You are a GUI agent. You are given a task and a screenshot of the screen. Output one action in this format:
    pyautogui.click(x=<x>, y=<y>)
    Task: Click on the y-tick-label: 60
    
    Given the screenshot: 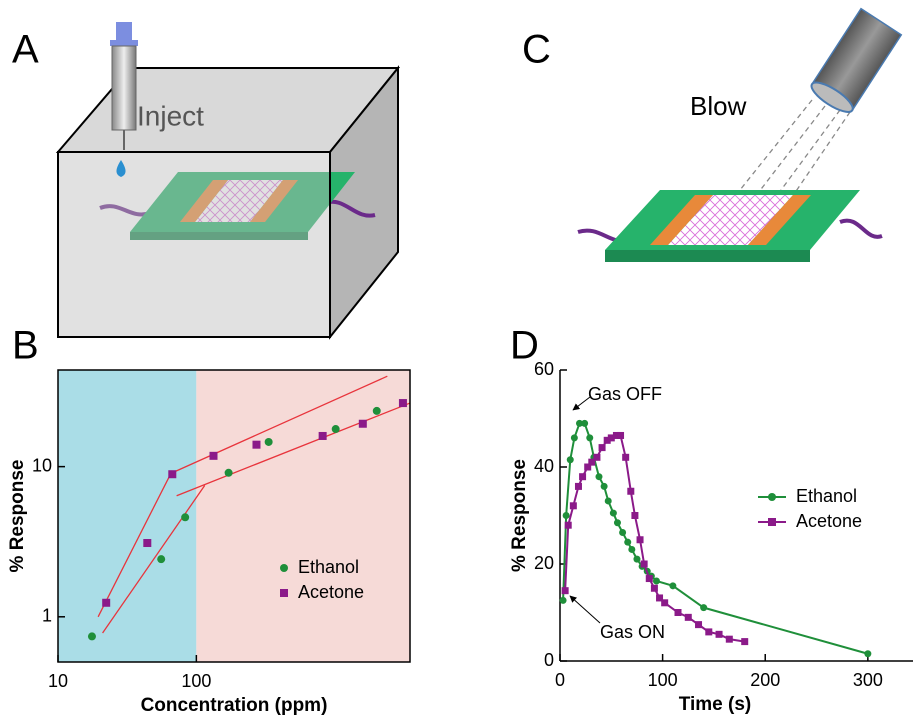 What is the action you would take?
    pyautogui.click(x=544, y=369)
    